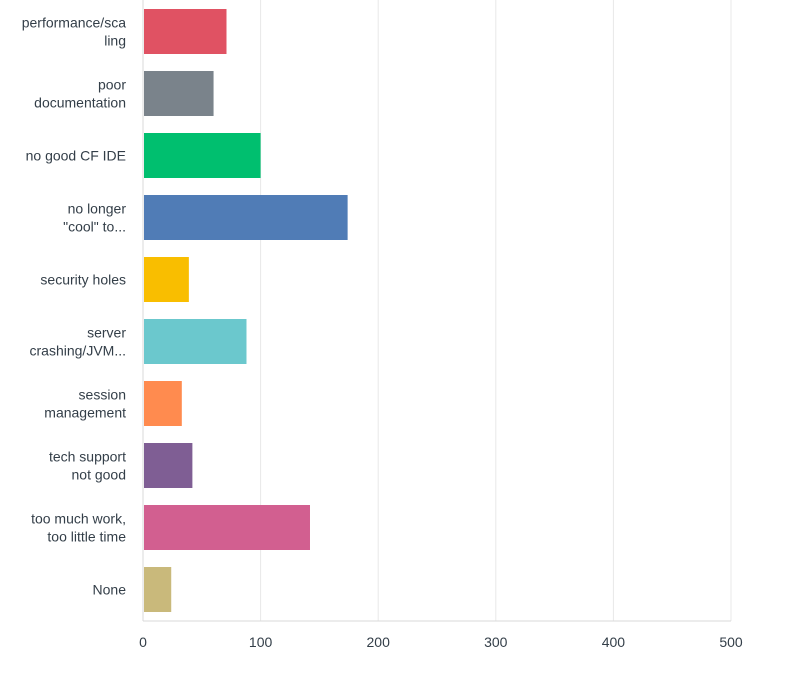 Image resolution: width=792 pixels, height=676 pixels. I want to click on category-label-7: session management, so click(85, 404).